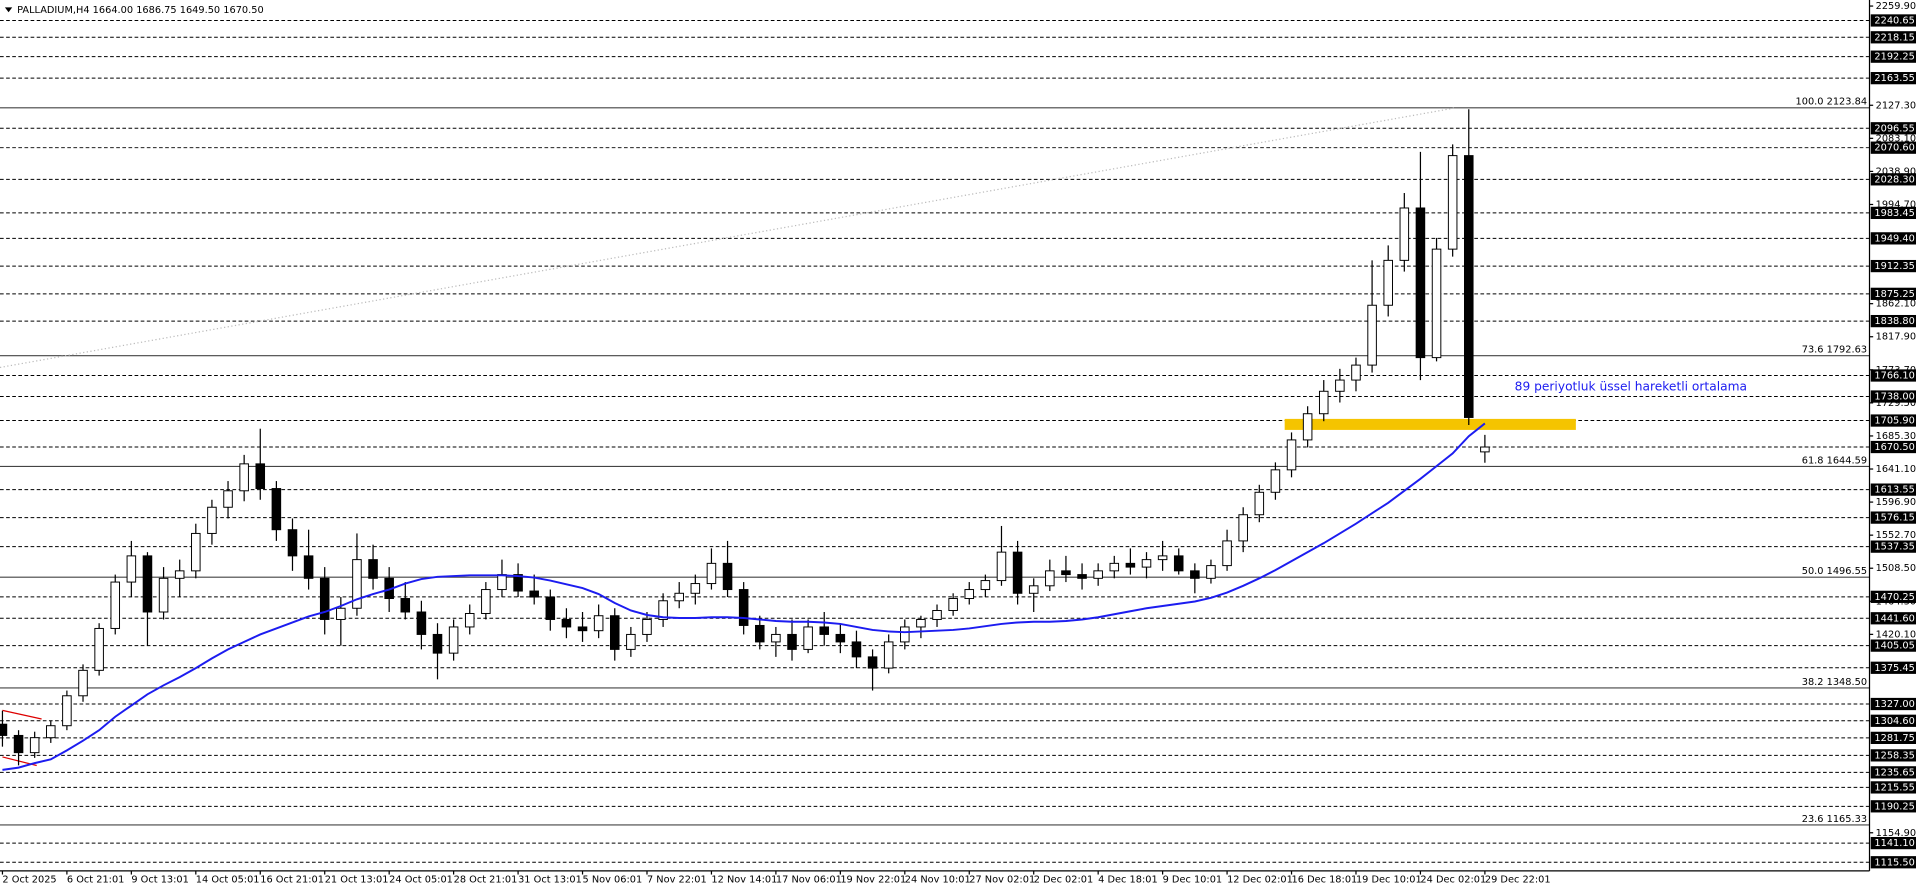 This screenshot has width=1916, height=888. What do you see at coordinates (357, 879) in the screenshot?
I see `x-tick-label: 21 Oct 13:01` at bounding box center [357, 879].